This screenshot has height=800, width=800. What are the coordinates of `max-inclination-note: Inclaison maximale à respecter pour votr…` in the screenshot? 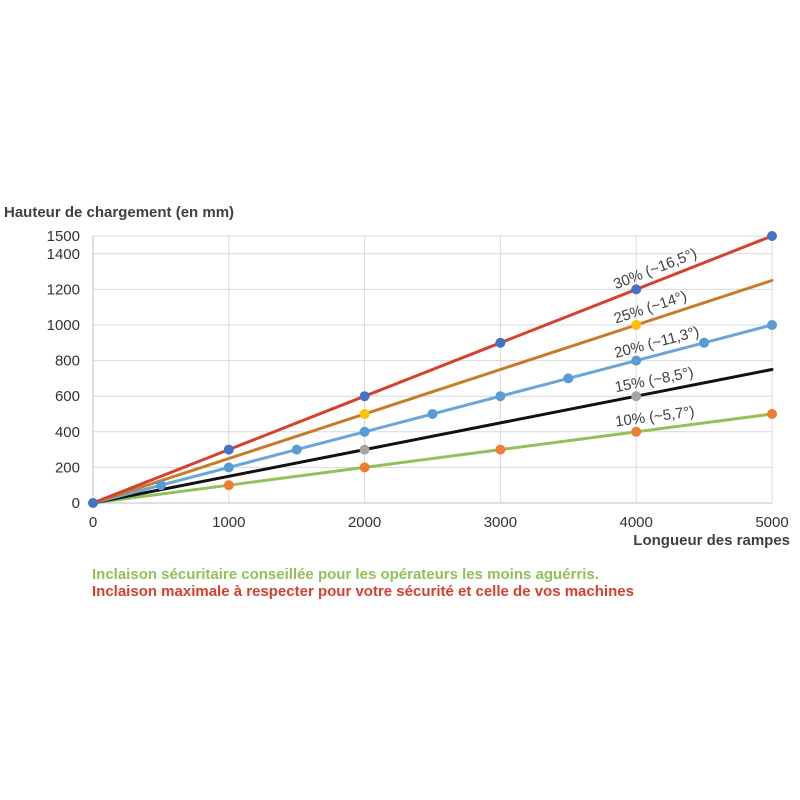 It's located at (363, 591).